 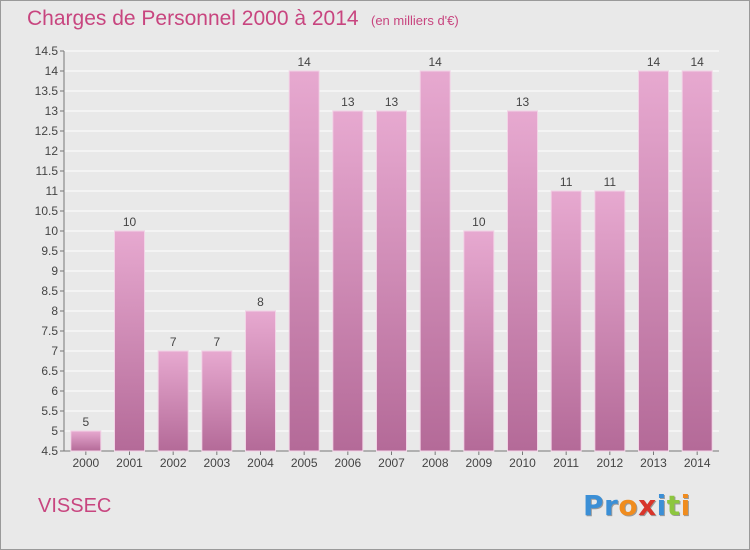 I want to click on bar-2007, so click(x=391, y=281).